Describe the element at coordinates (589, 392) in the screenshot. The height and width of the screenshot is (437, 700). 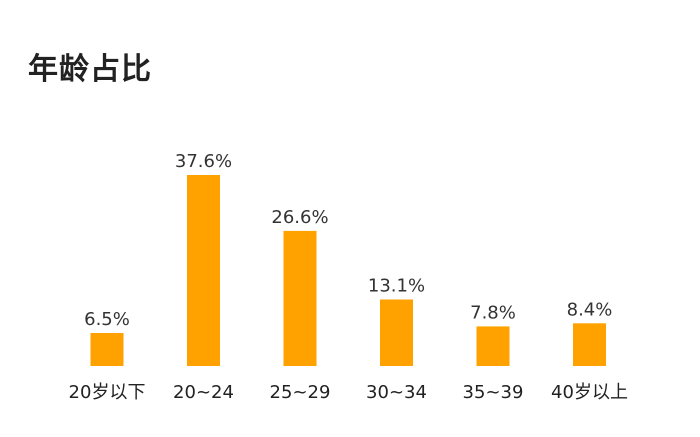
I see `category-label-5: 40岁以上` at that location.